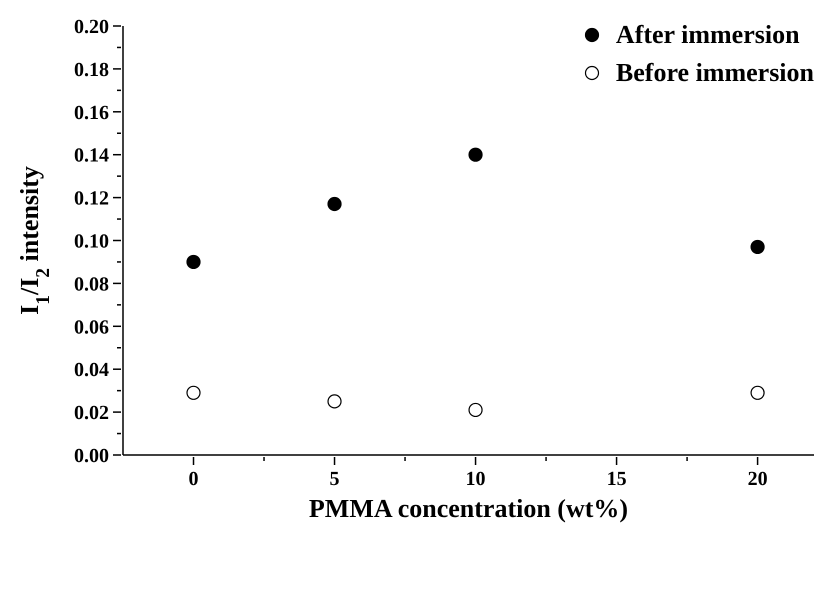 This screenshot has width=822, height=611. Describe the element at coordinates (91, 413) in the screenshot. I see `y-tick-label: 0.02` at that location.